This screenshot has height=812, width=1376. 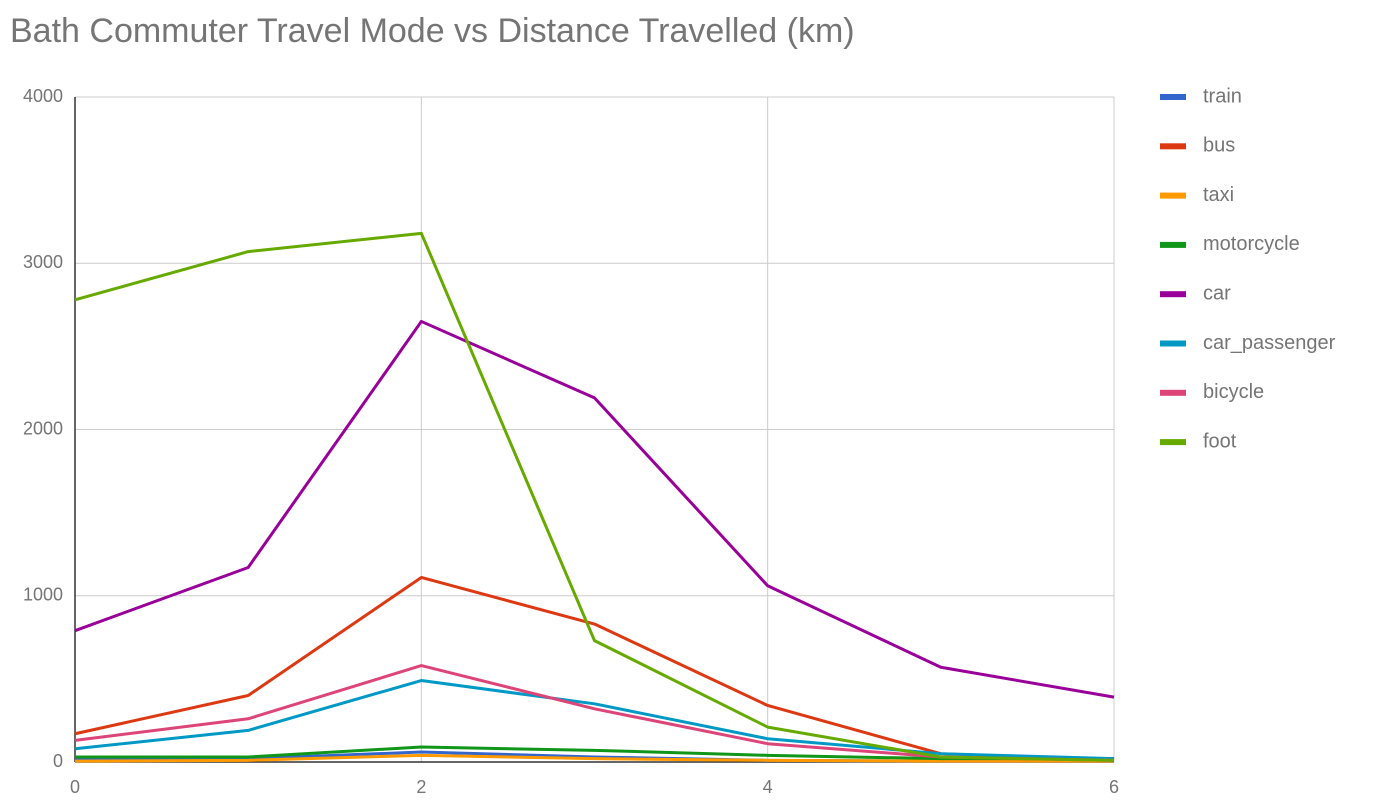 What do you see at coordinates (1233, 392) in the screenshot?
I see `legend-label: bicycle` at bounding box center [1233, 392].